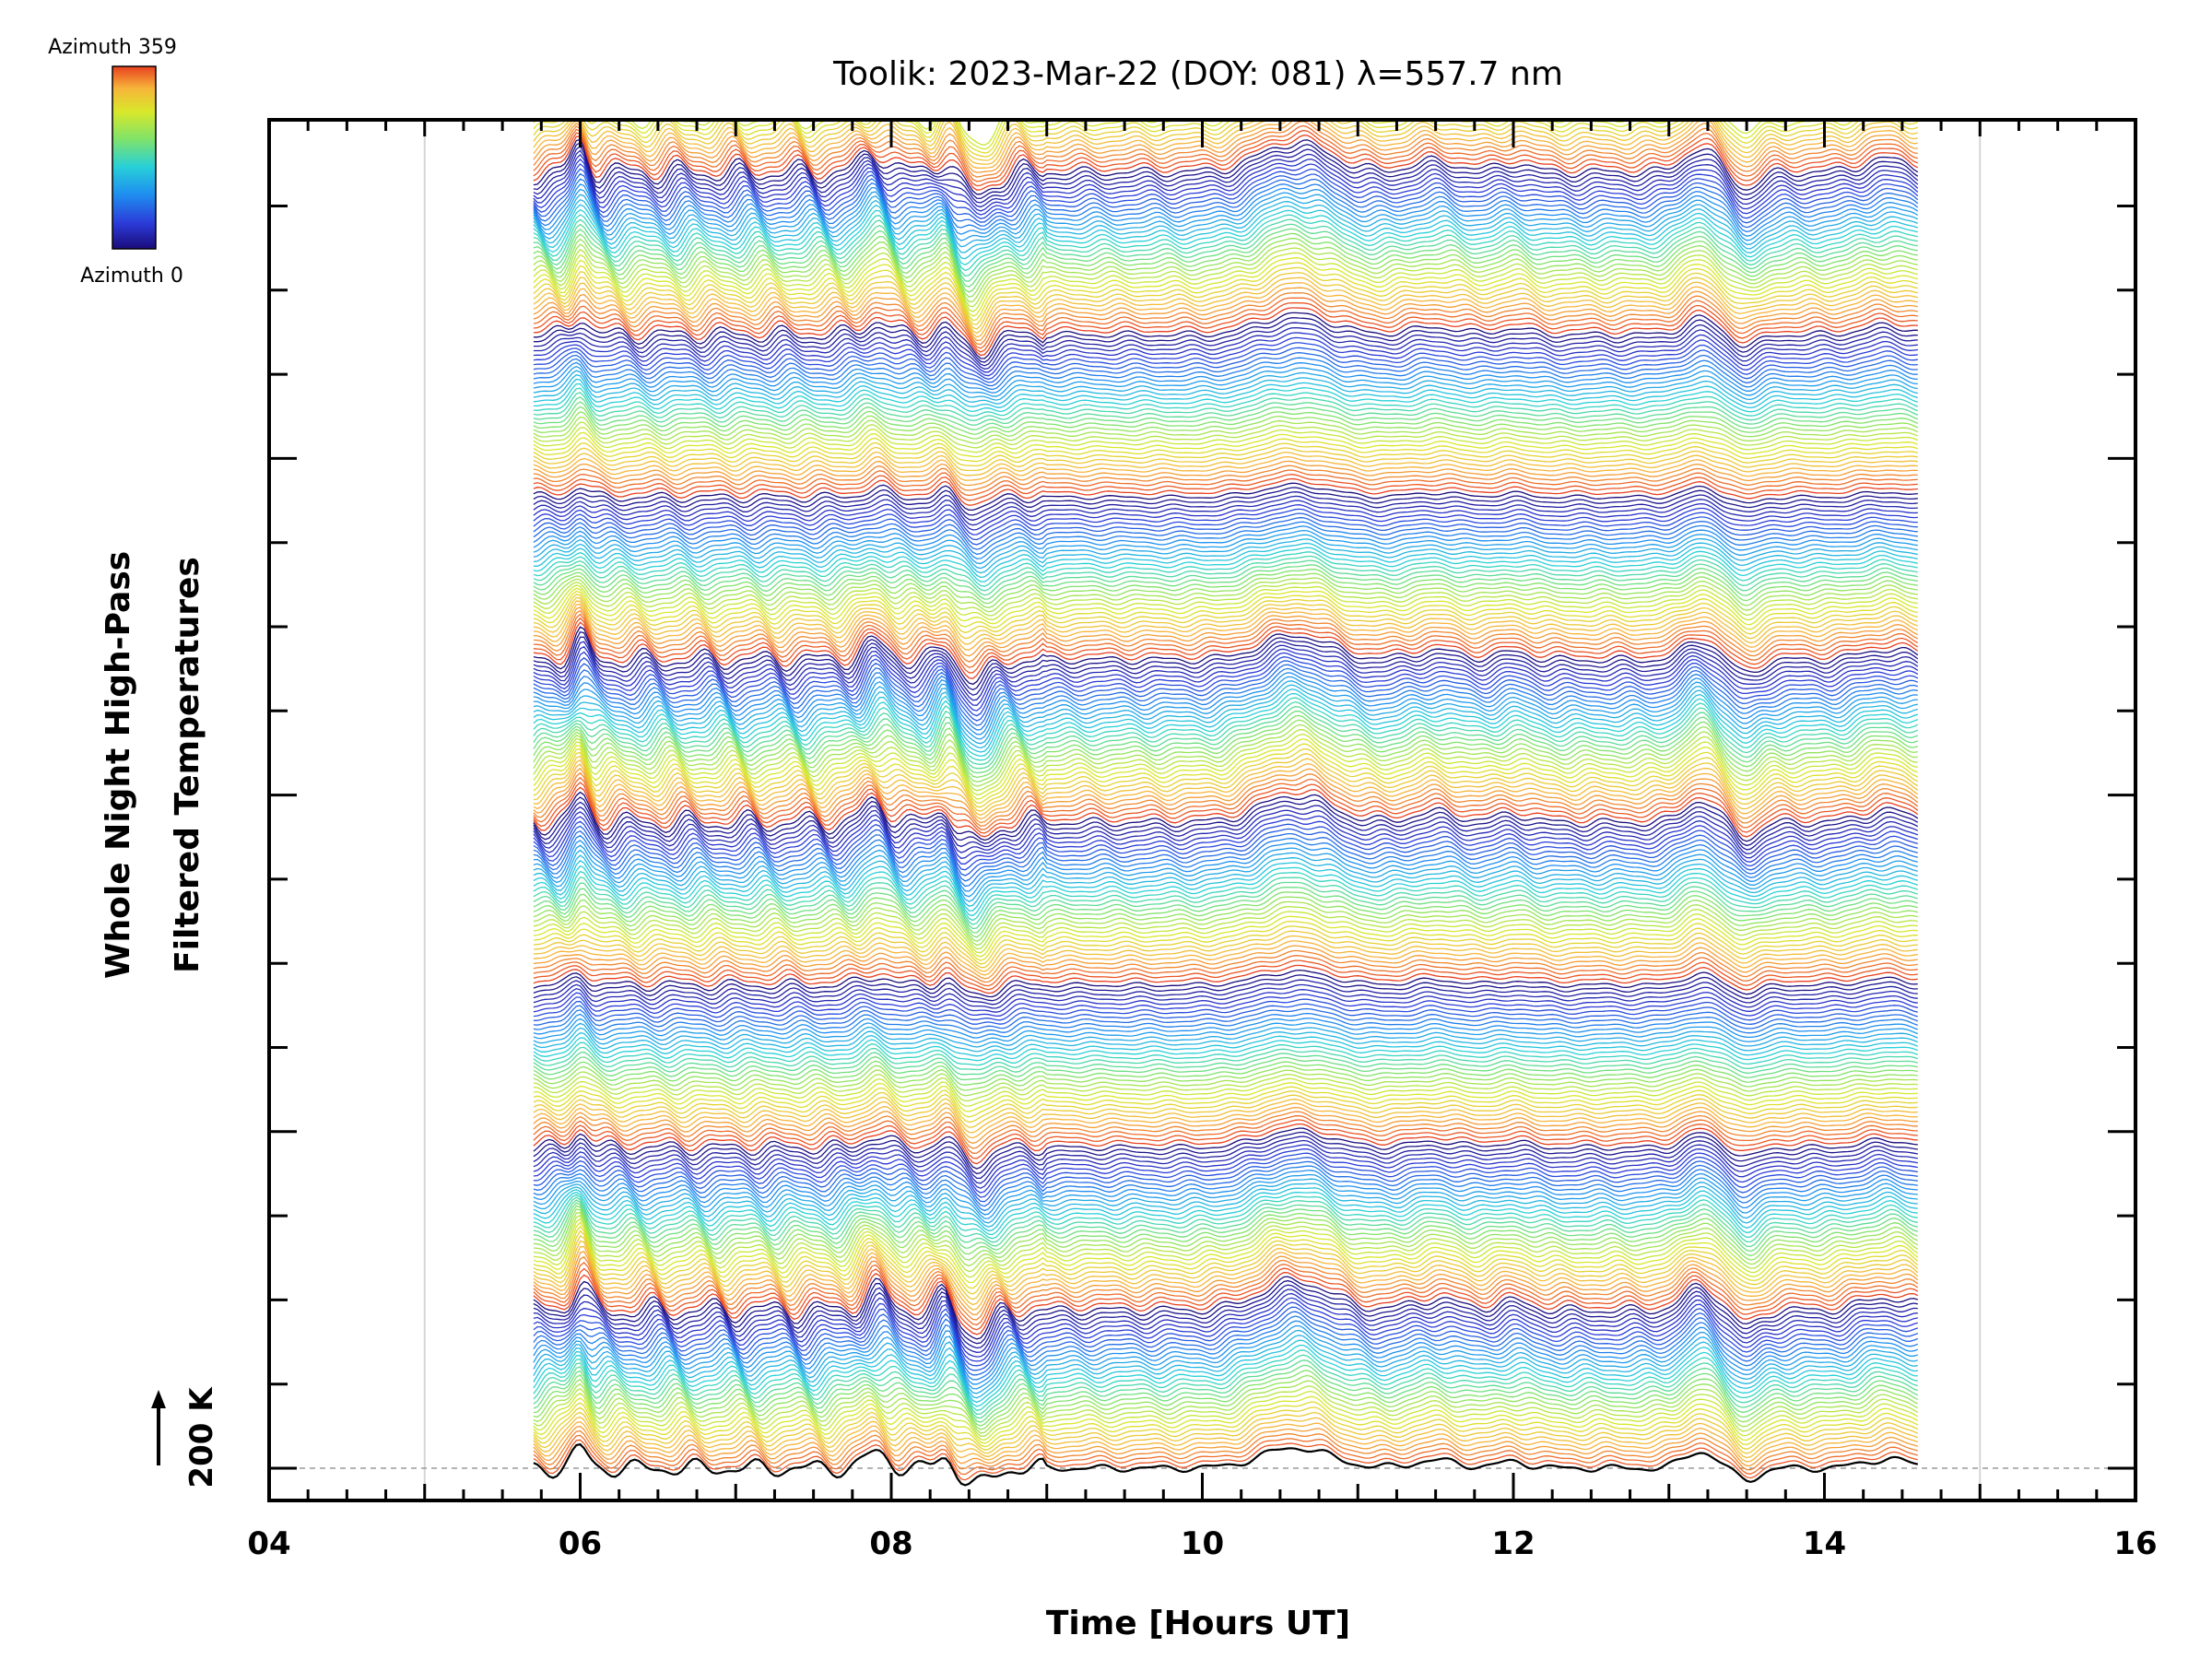 This screenshot has height=1659, width=2212. I want to click on x-tick-label: 14, so click(1824, 1543).